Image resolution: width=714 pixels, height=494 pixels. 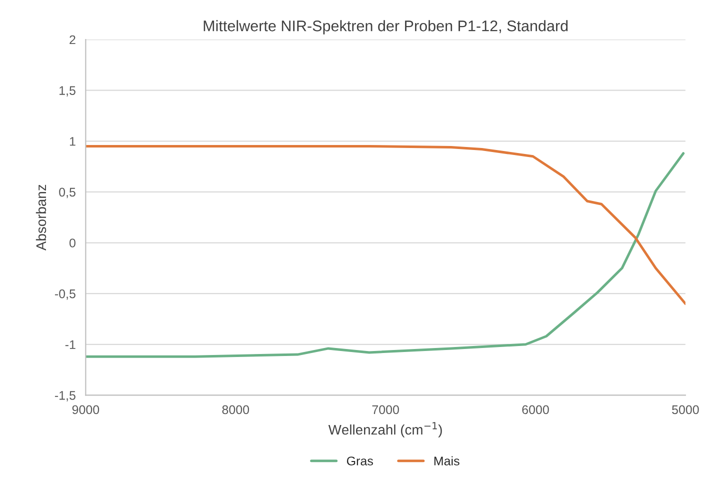 I want to click on y-tick-label: 2, so click(x=73, y=39).